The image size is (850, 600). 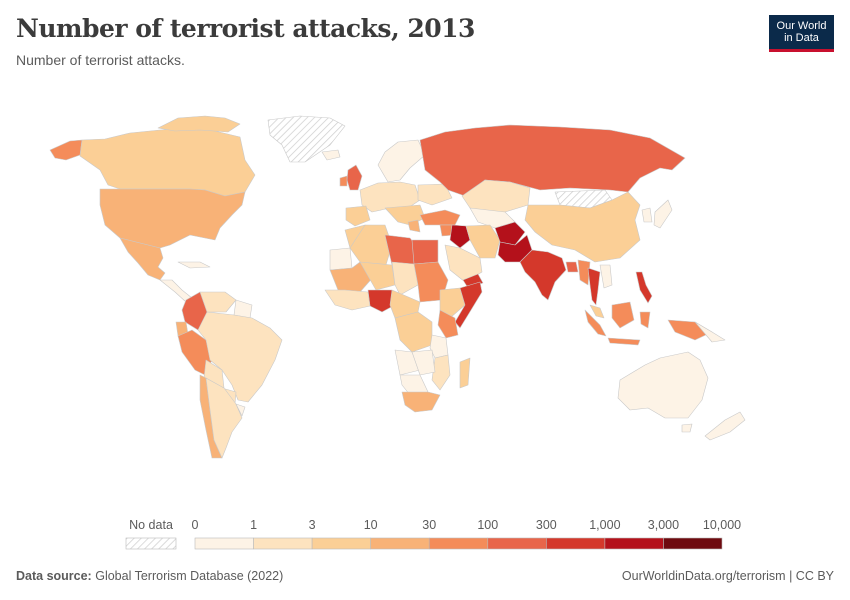 What do you see at coordinates (582, 227) in the screenshot?
I see `region-china` at bounding box center [582, 227].